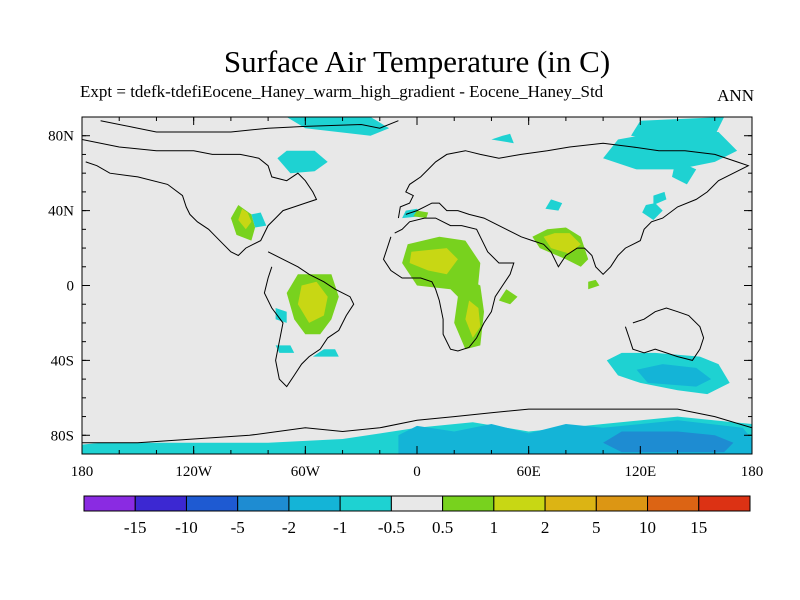 The width and height of the screenshot is (800, 600). Describe the element at coordinates (186, 527) in the screenshot. I see `colorbar-label: -10` at that location.